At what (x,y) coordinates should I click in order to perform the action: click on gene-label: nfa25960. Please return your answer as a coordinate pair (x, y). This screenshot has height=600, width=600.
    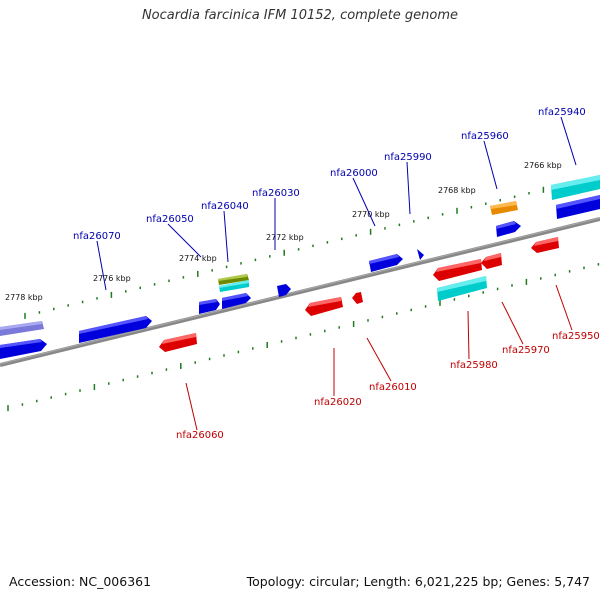
    Looking at the image, I should click on (485, 136).